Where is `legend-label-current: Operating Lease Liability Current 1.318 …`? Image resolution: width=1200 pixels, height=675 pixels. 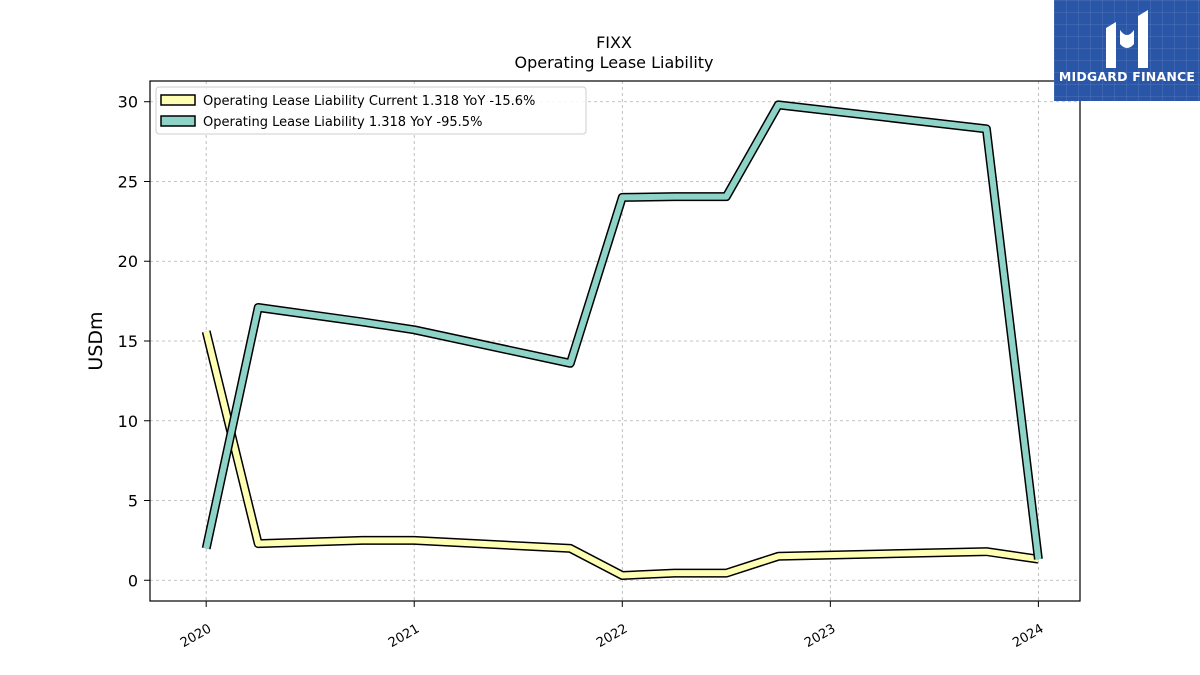
legend-label-current: Operating Lease Liability Current 1.318 … is located at coordinates (369, 101).